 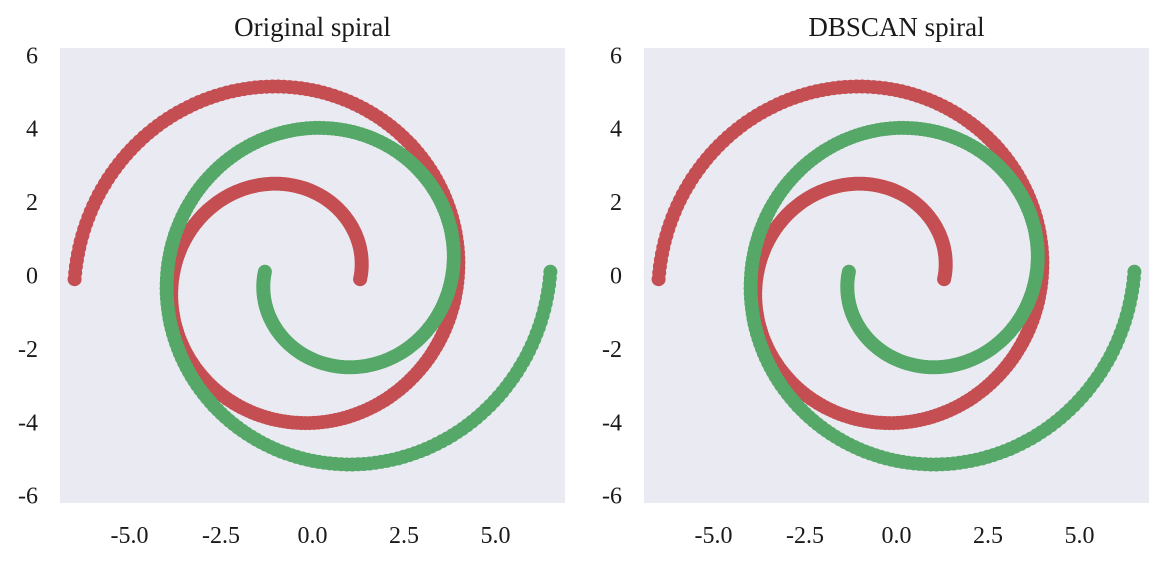 I want to click on chart-title: DBSCAN spiral, so click(x=896, y=27).